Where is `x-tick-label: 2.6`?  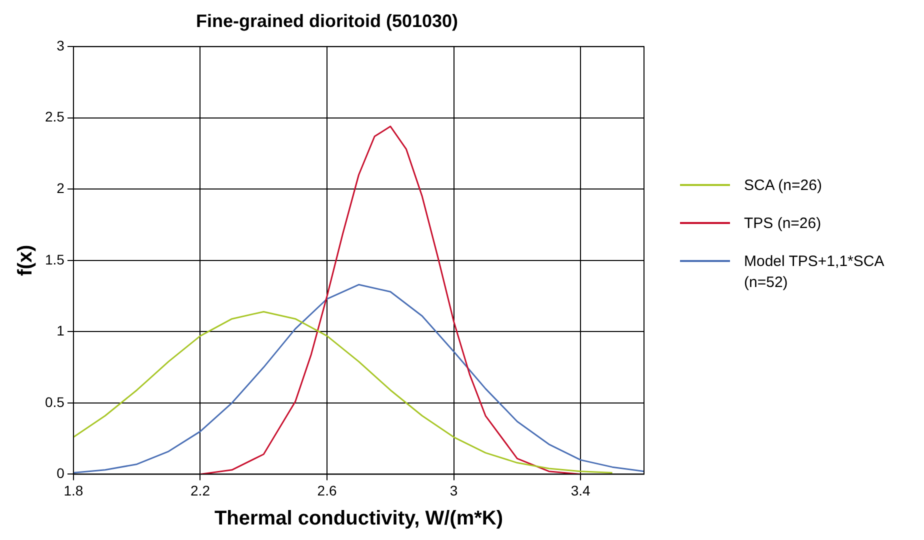 x-tick-label: 2.6 is located at coordinates (327, 490).